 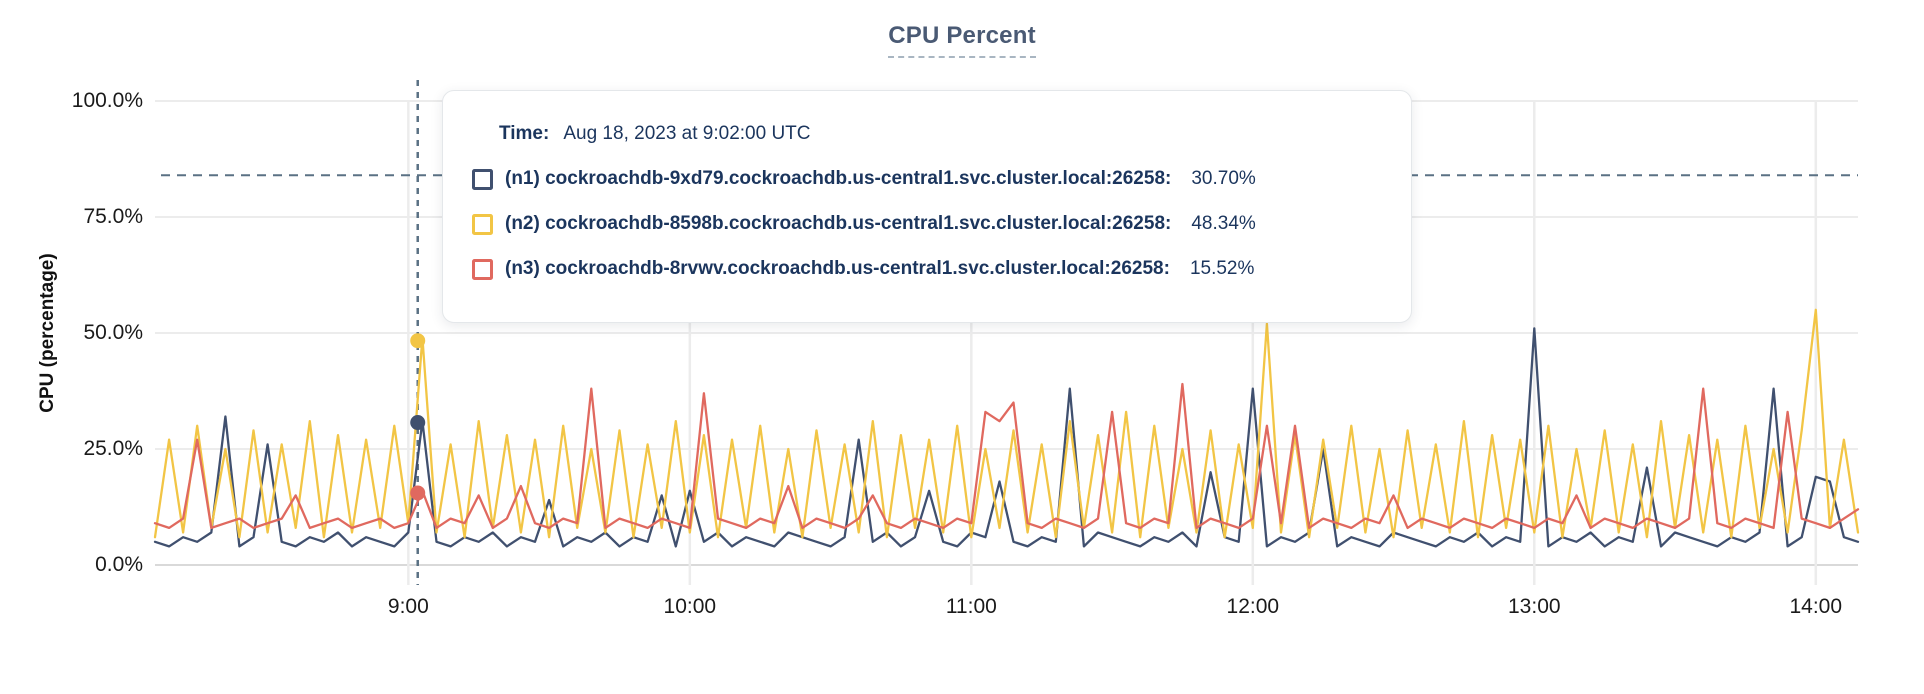 What do you see at coordinates (1816, 606) in the screenshot?
I see `x-tick-label: 14:00` at bounding box center [1816, 606].